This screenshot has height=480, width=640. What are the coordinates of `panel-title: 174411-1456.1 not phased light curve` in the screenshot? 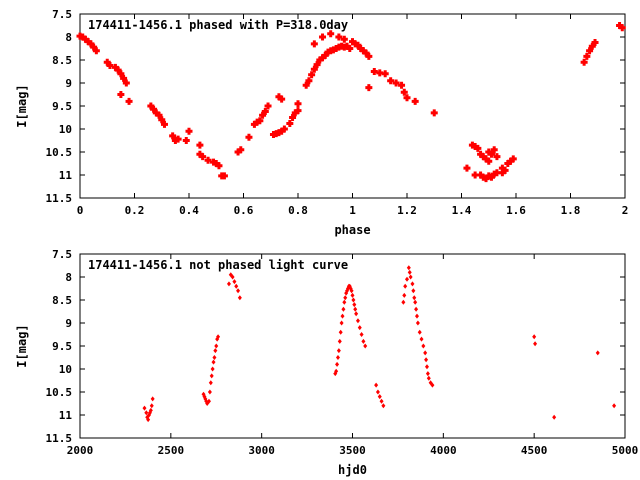 It's located at (218, 265).